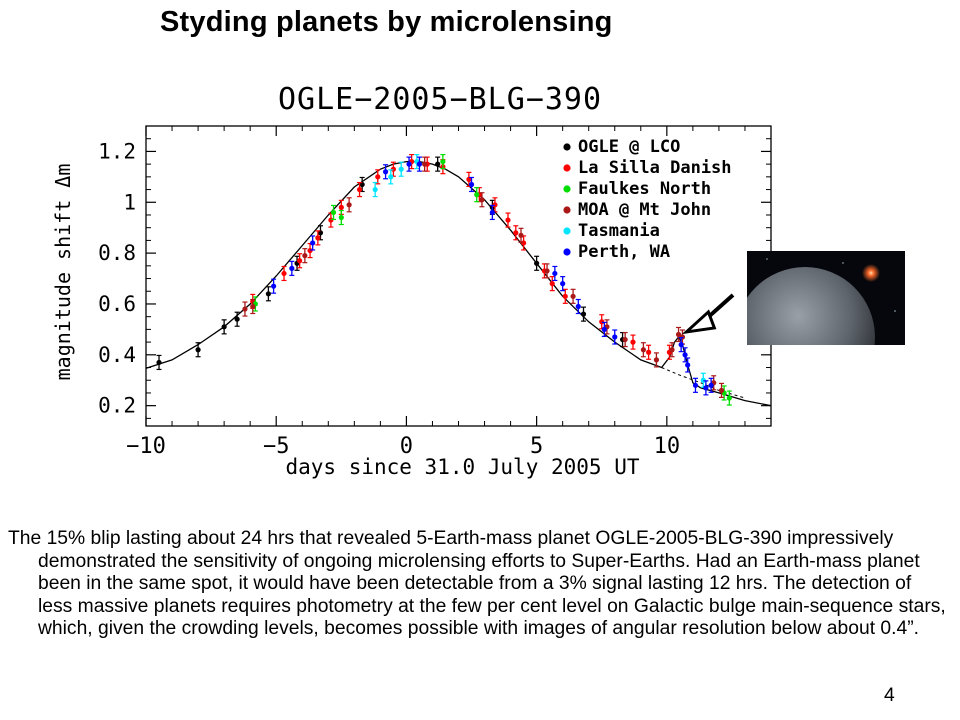 The width and height of the screenshot is (960, 720). Describe the element at coordinates (386, 22) in the screenshot. I see `slide-title: Styding planets by microlensing` at that location.